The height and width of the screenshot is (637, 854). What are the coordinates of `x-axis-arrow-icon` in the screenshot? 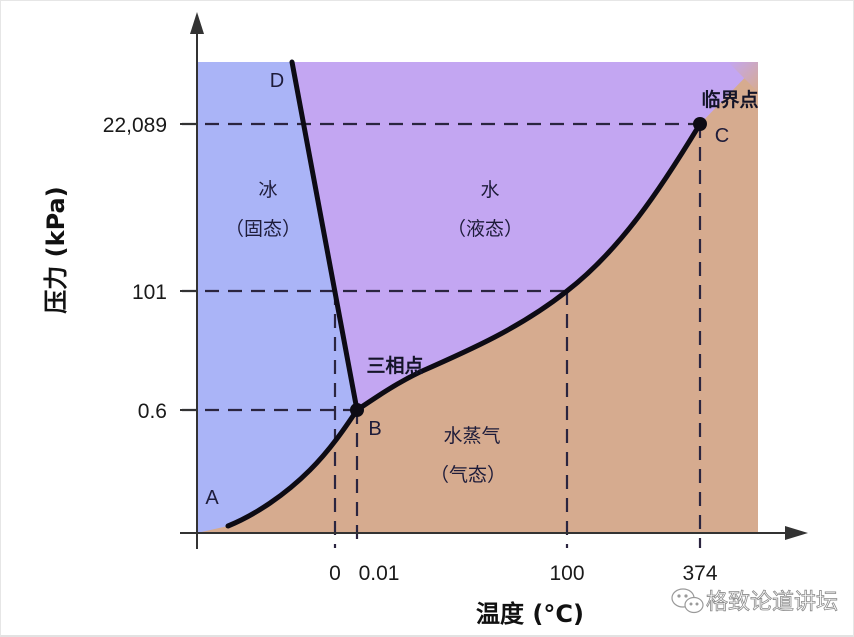 It's located at (796, 533).